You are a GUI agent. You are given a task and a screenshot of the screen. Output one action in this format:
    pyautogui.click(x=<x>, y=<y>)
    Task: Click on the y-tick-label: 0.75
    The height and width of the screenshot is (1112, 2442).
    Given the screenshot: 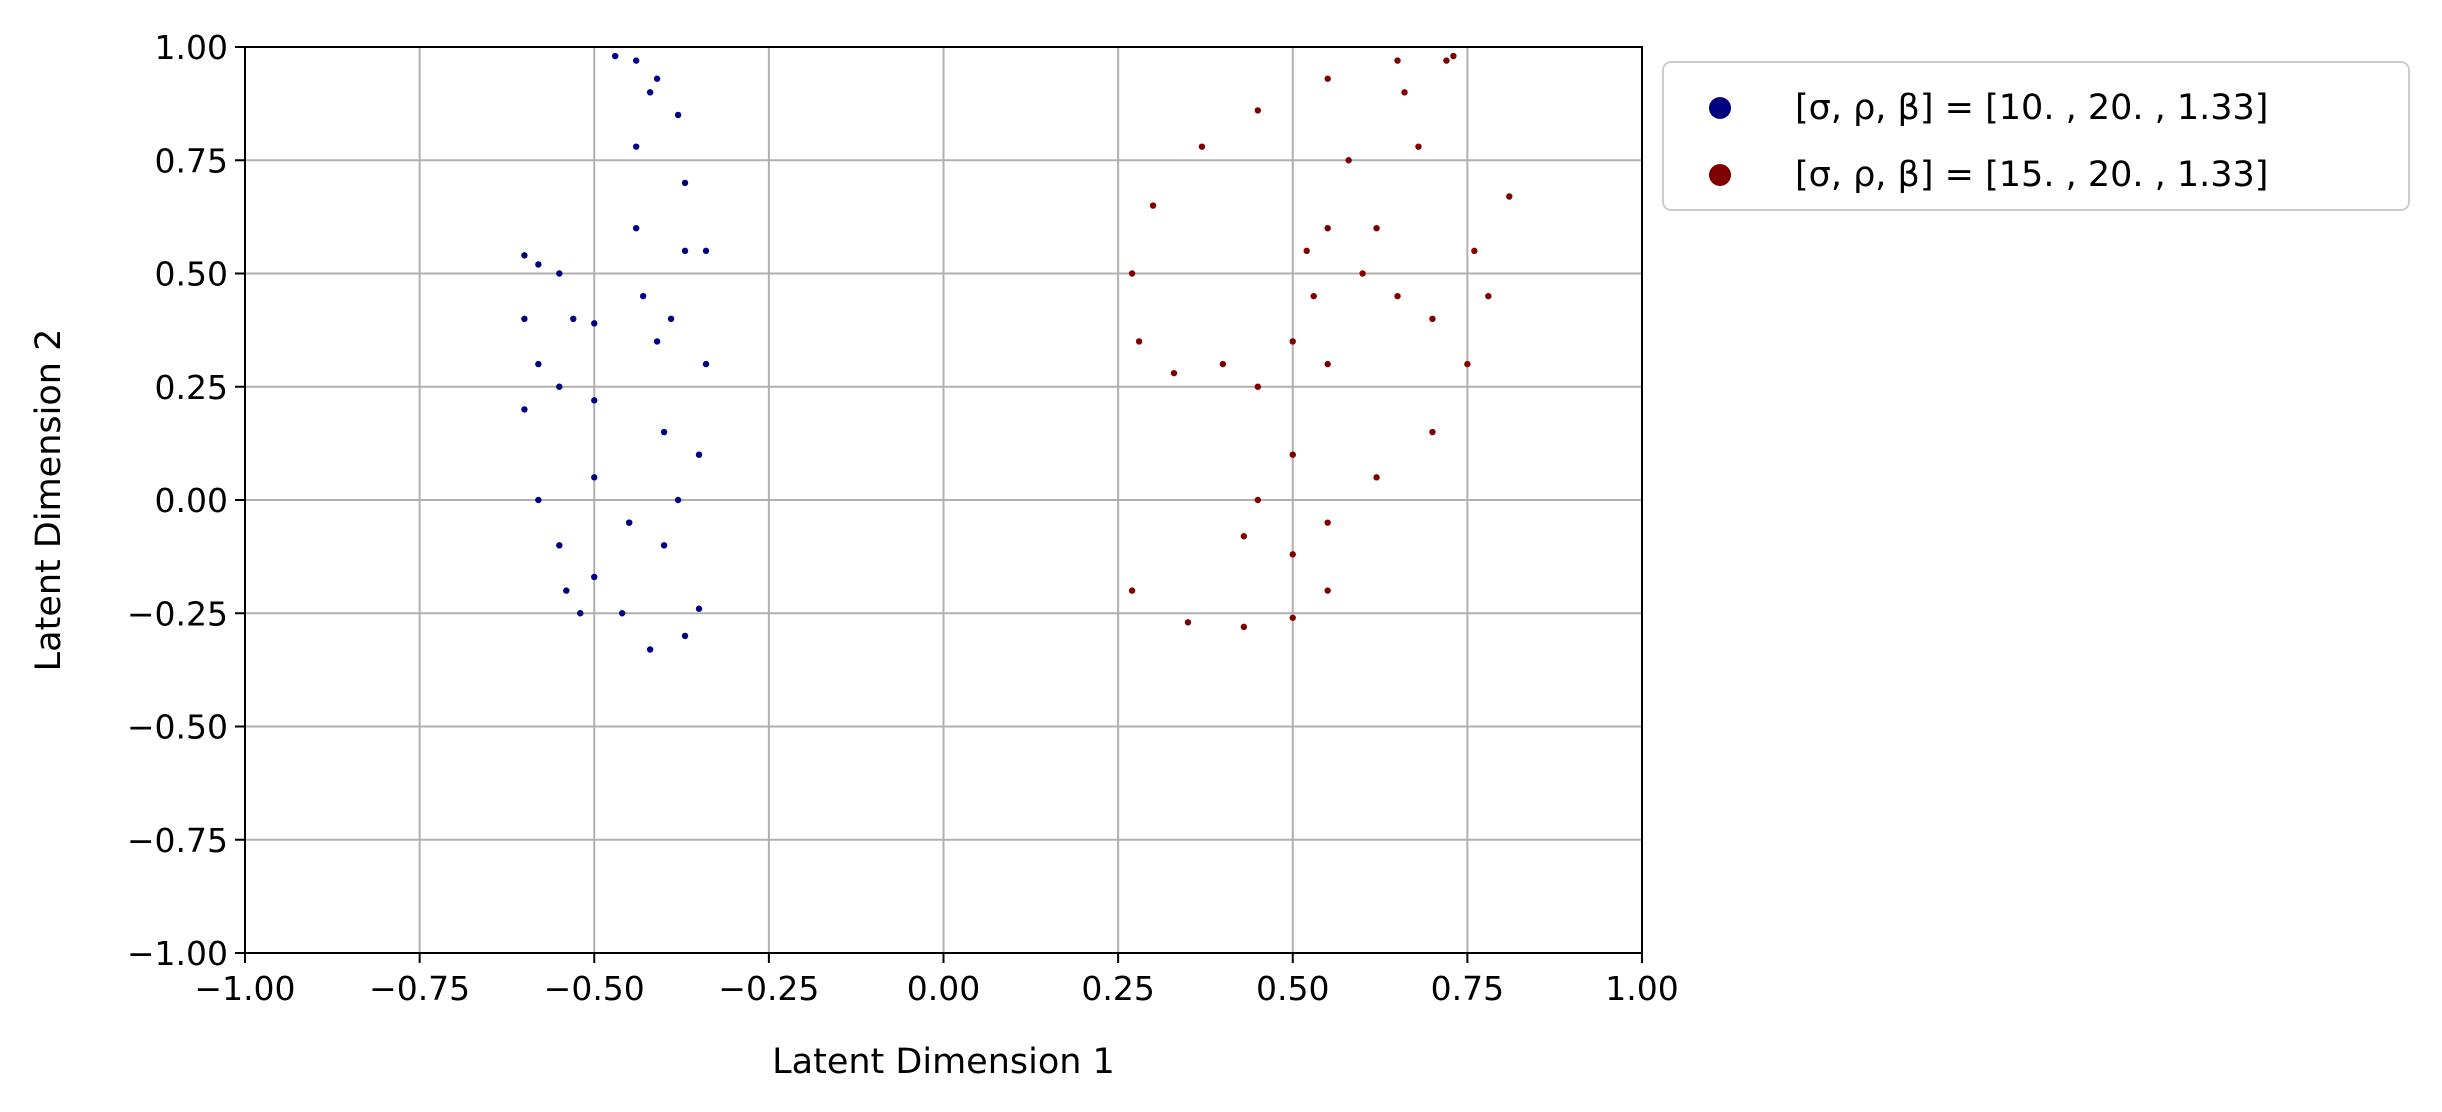 What is the action you would take?
    pyautogui.click(x=191, y=160)
    